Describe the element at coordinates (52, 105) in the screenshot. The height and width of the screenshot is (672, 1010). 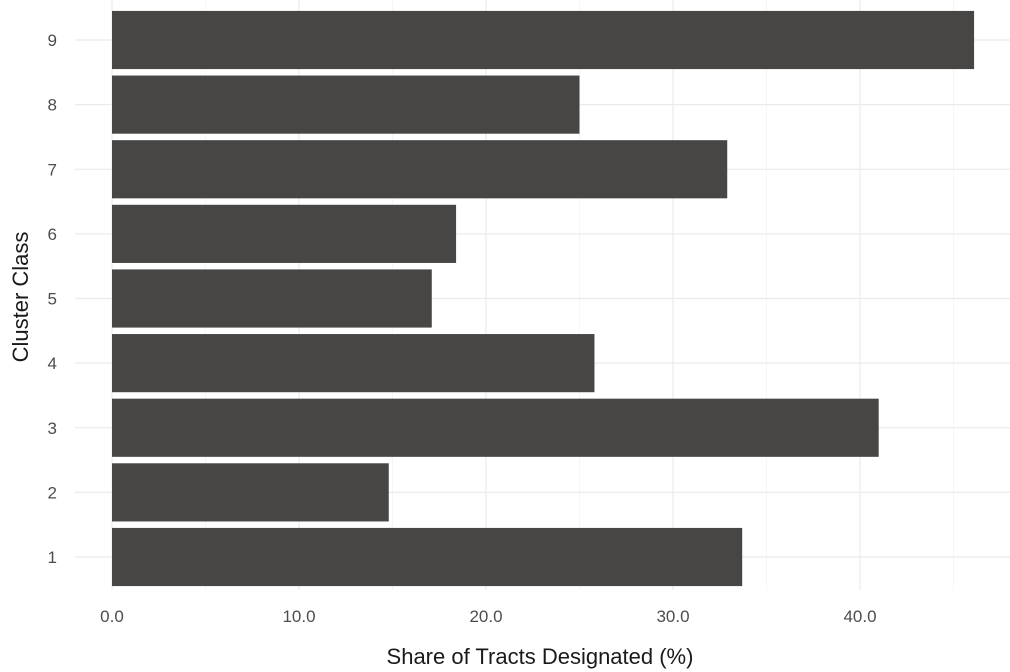
I see `y-tick-label: 8` at that location.